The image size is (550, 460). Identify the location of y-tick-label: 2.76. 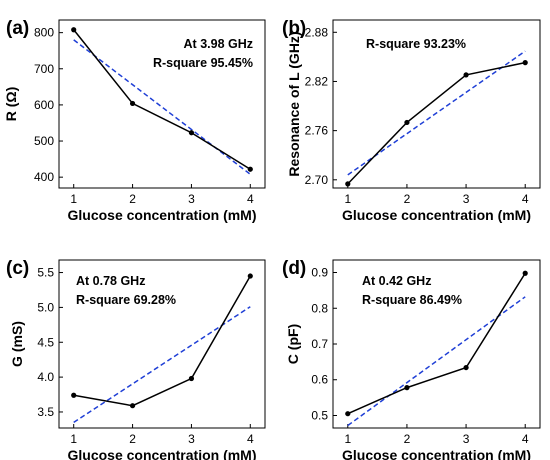
(317, 131).